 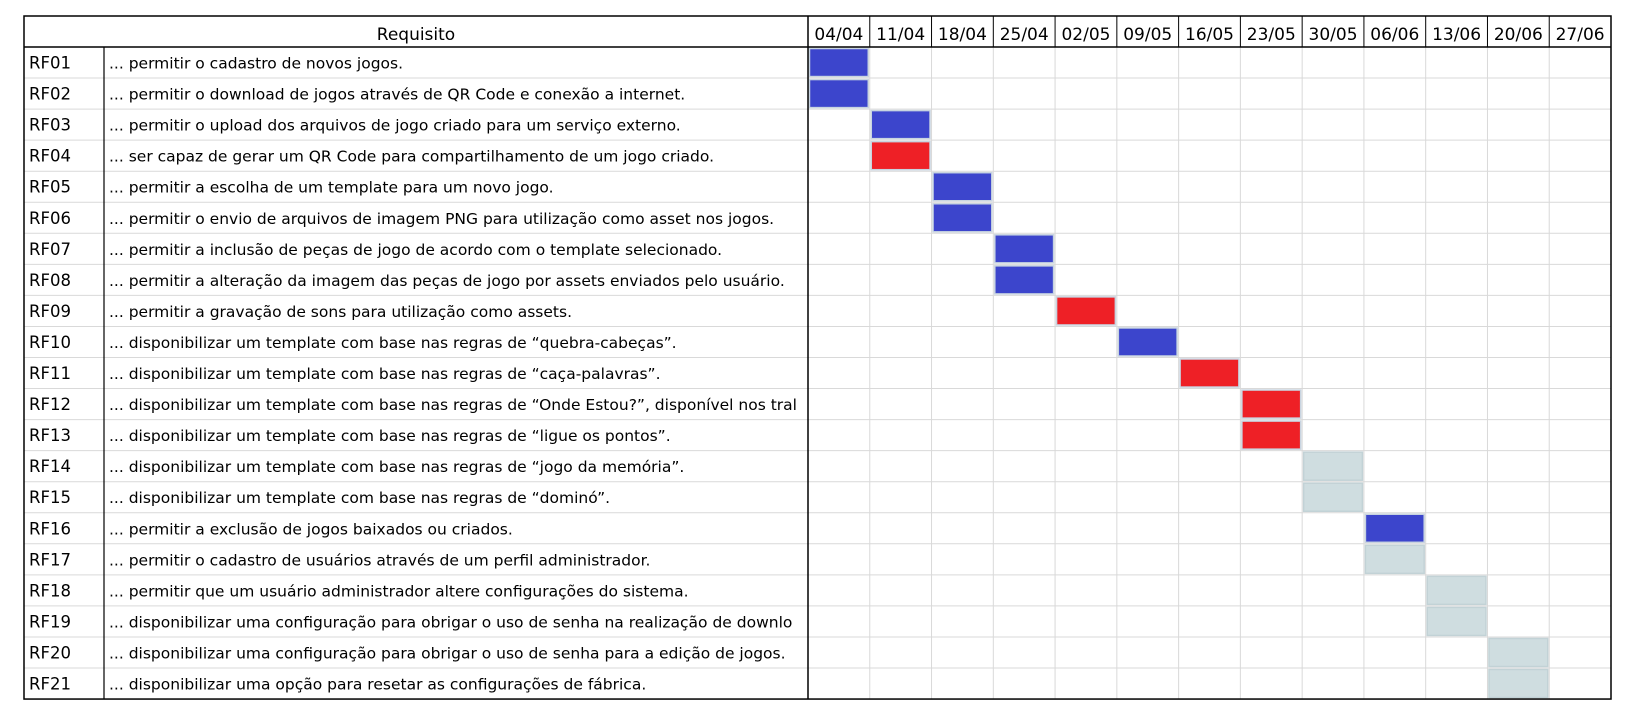 I want to click on requirement-id: RF16, so click(x=50, y=528).